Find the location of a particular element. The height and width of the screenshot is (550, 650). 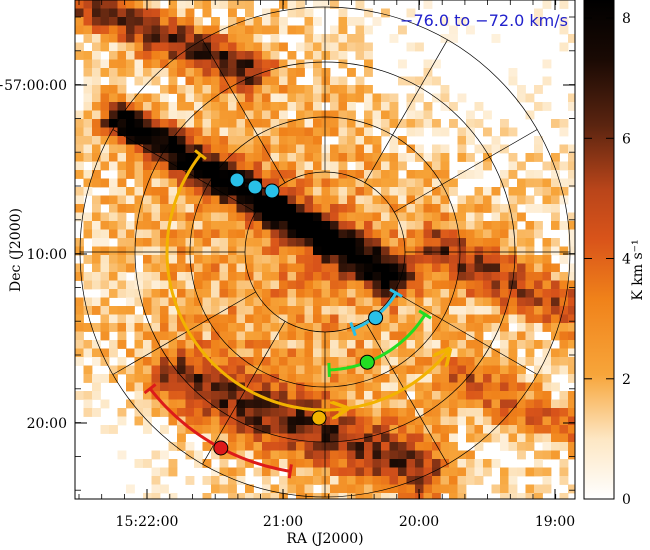

colorbar-label: K km s⁻¹ is located at coordinates (638, 269).